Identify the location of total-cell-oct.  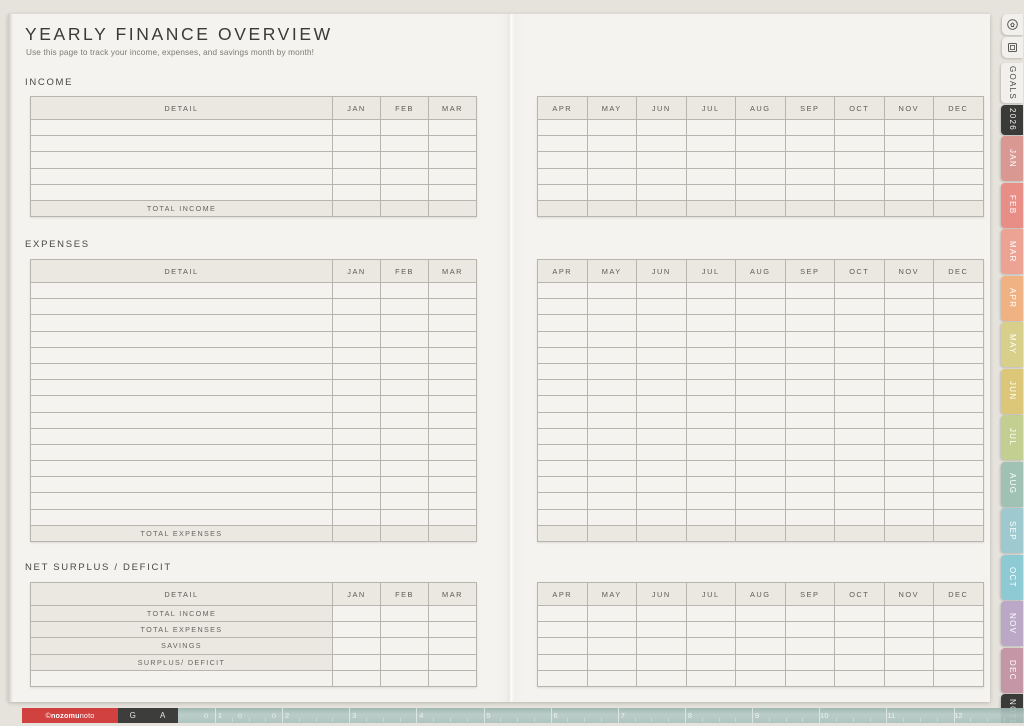
(859, 533).